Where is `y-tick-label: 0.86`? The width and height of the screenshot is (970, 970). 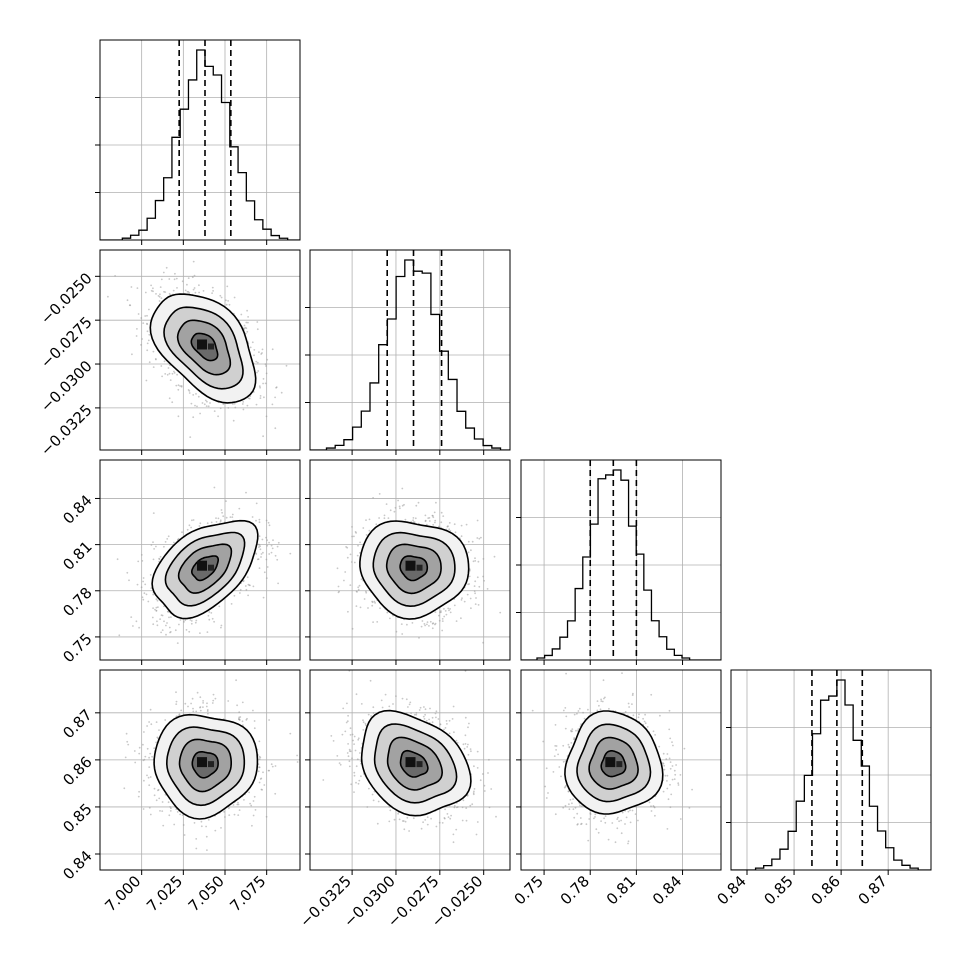 y-tick-label: 0.86 is located at coordinates (77, 771).